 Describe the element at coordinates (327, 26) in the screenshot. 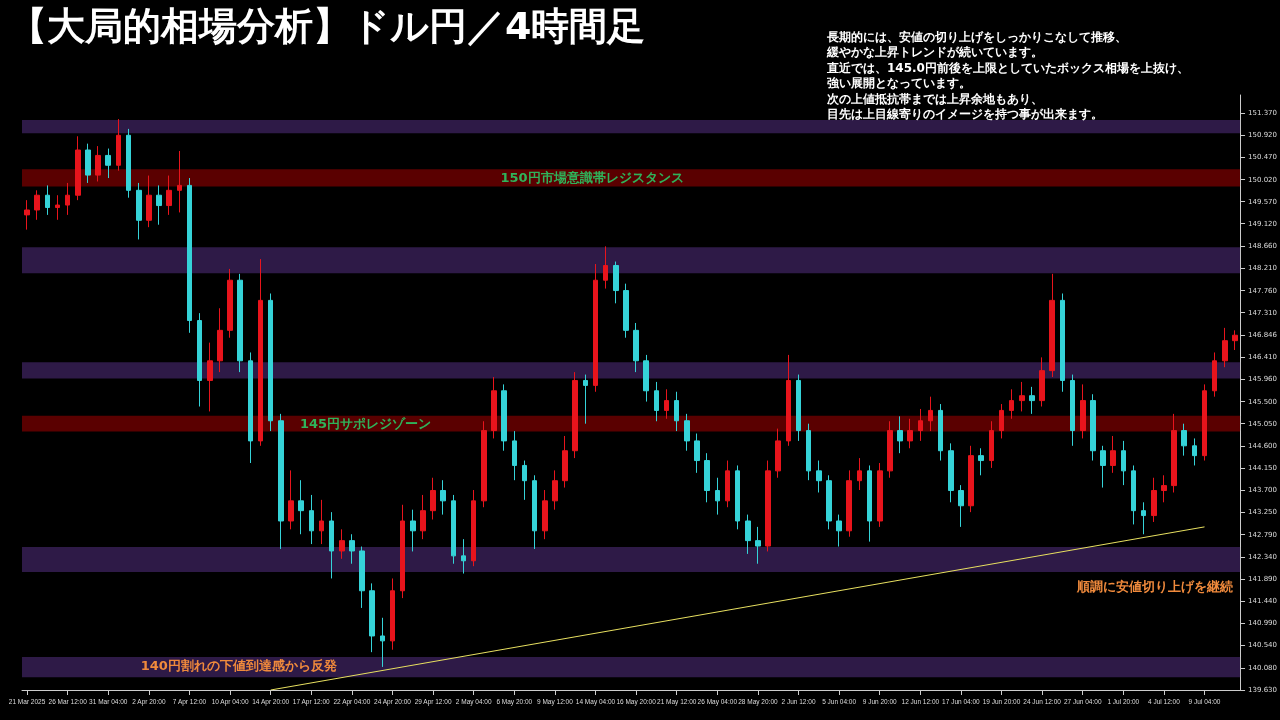

I see `chart-title: 【大局的相場分析】ドル円／4時間足` at that location.